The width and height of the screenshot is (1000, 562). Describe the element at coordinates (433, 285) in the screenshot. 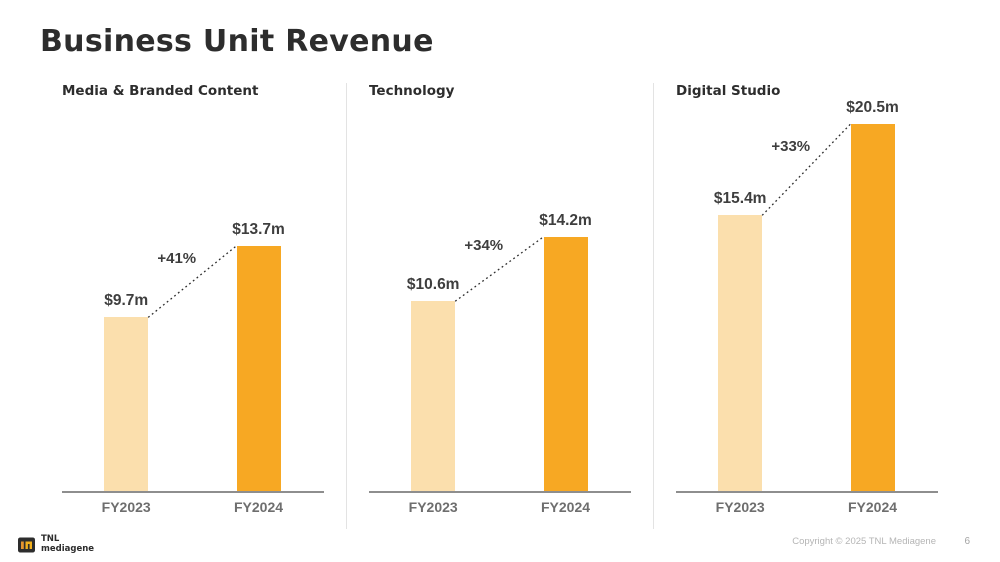

I see `bar-value-fy2023: $10.6m` at that location.